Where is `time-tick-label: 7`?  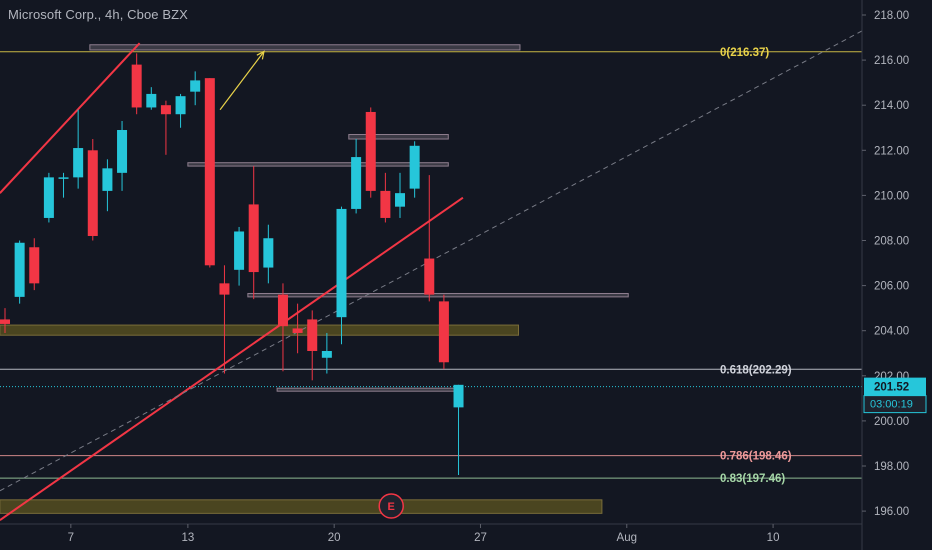 time-tick-label: 7 is located at coordinates (71, 538).